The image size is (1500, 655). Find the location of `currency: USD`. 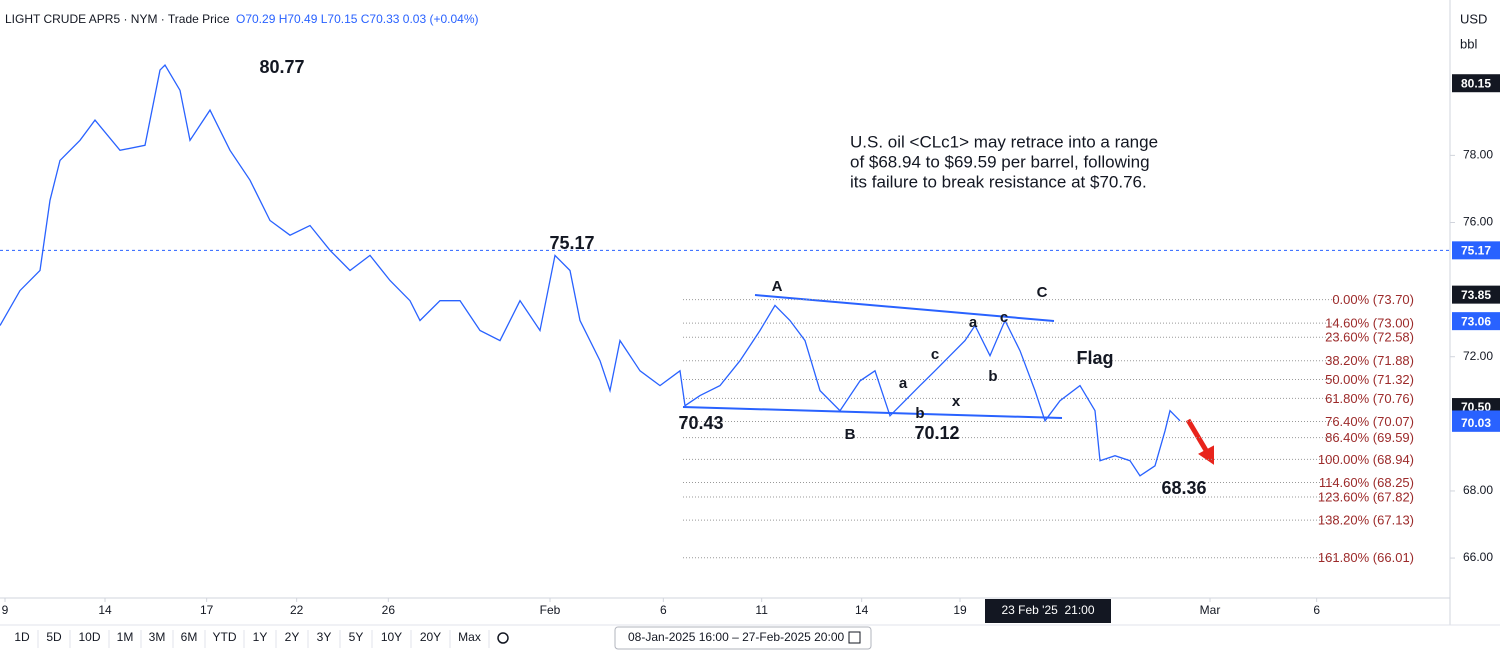

currency: USD is located at coordinates (1473, 18).